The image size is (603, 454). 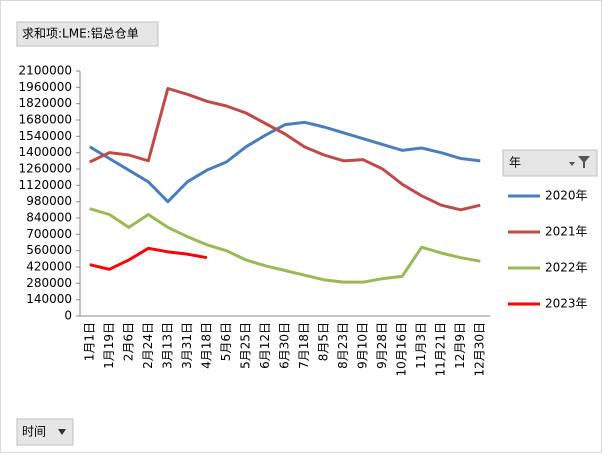 I want to click on x-tick-label: 12月30日, so click(x=480, y=349).